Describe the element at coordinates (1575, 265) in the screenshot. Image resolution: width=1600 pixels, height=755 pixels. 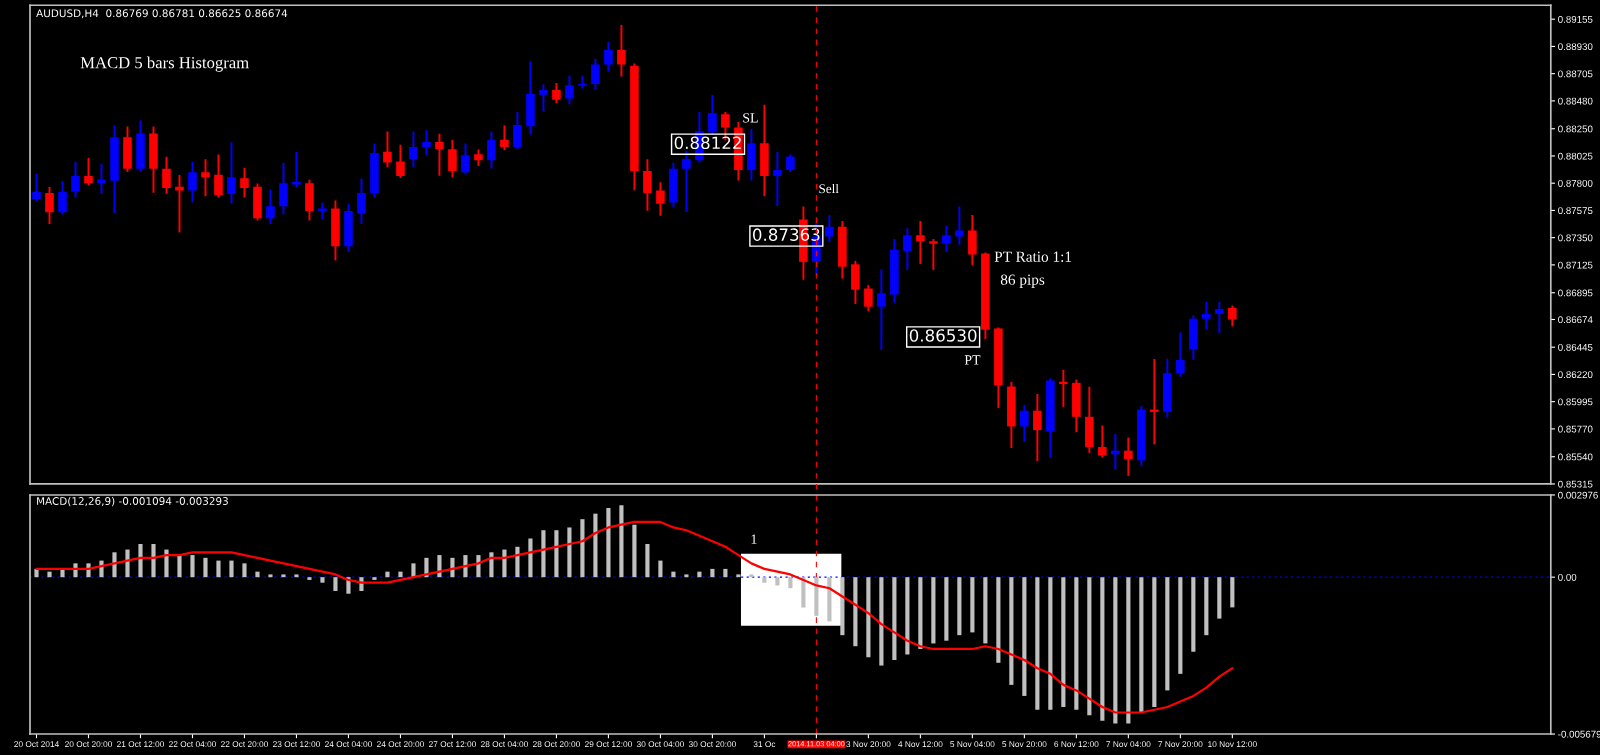
I see `y-tick-label: 0.87125` at that location.